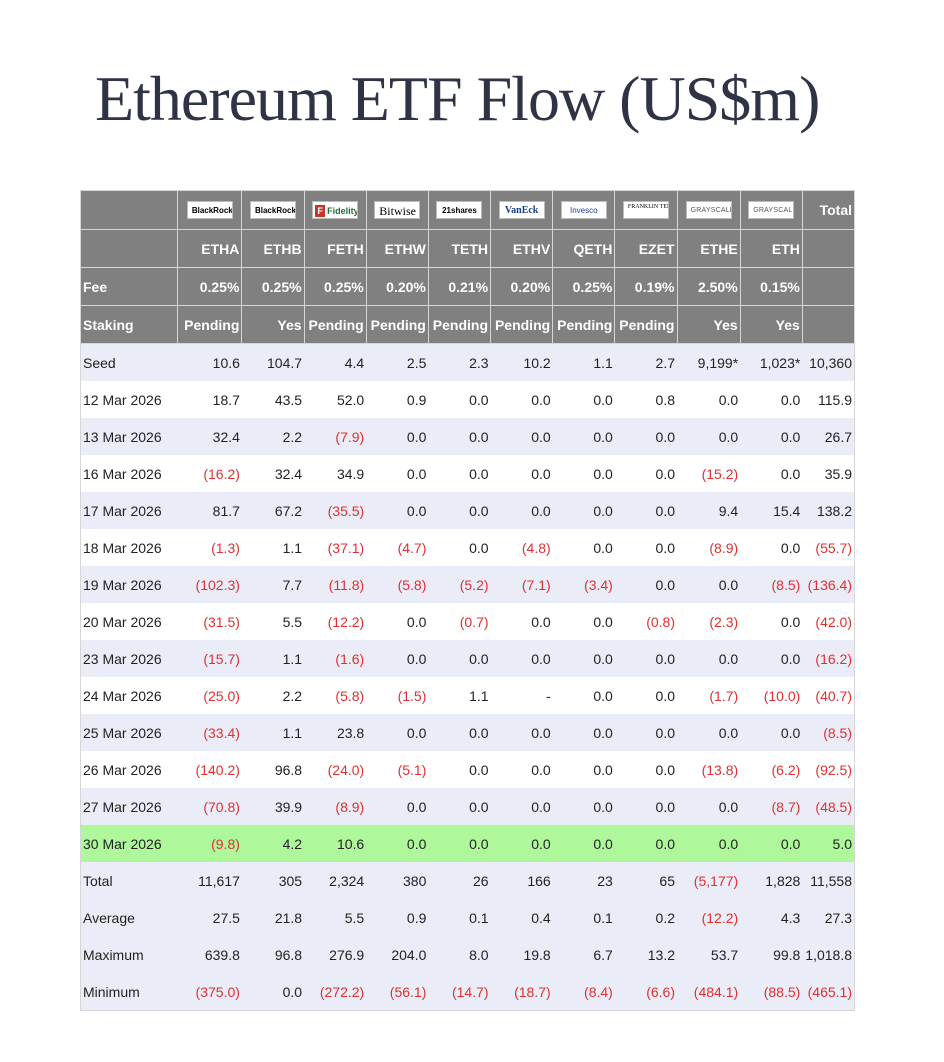  Describe the element at coordinates (646, 286) in the screenshot. I see `fee-cell: 0.19%` at that location.